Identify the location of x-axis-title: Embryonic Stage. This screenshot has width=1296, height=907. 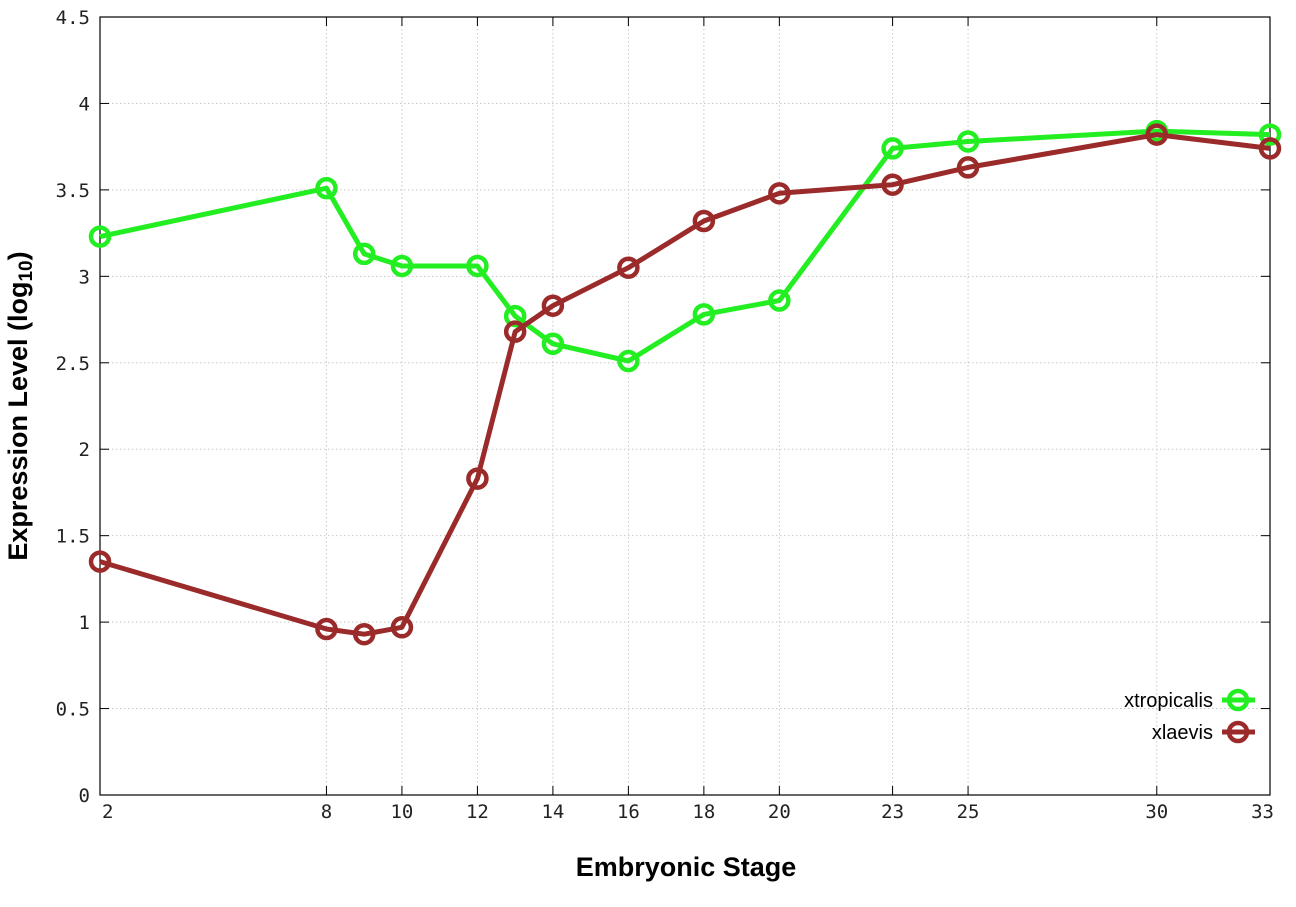
(686, 867).